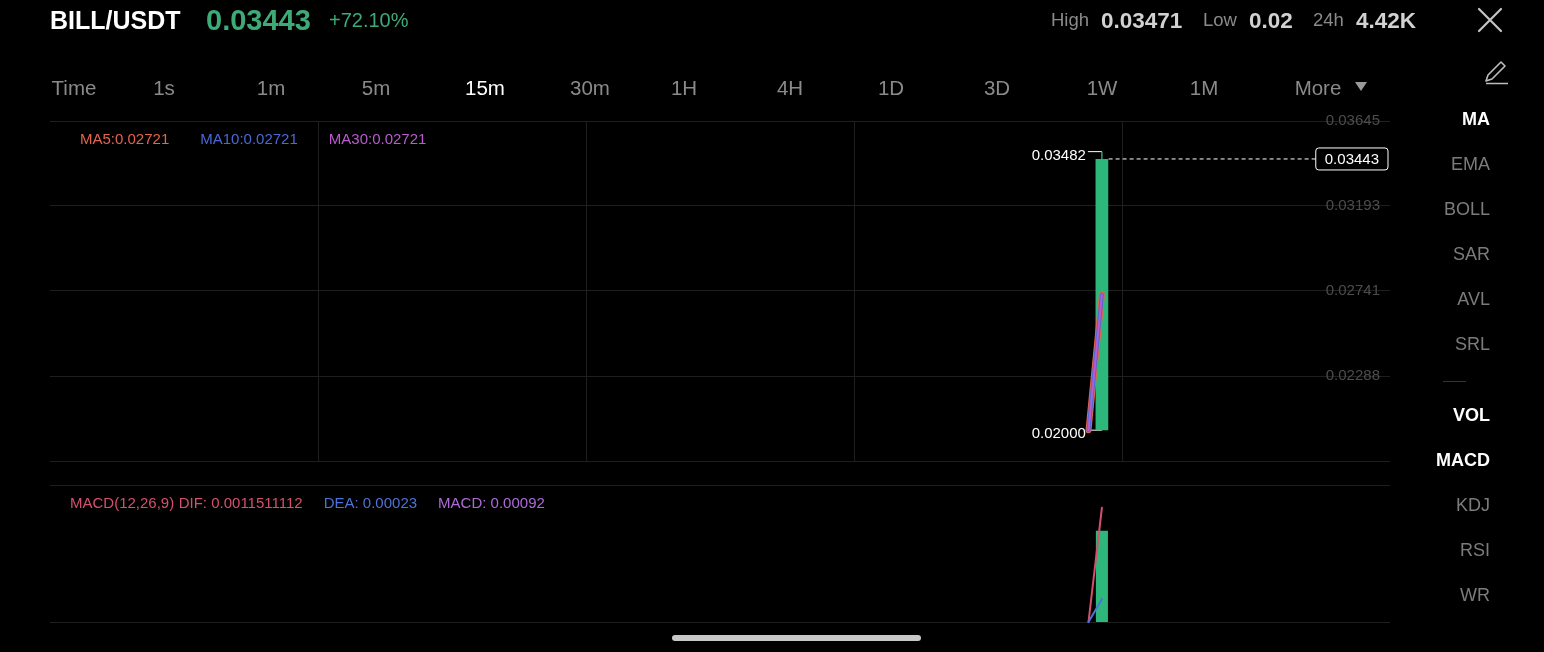  I want to click on text: 24h, so click(1328, 20).